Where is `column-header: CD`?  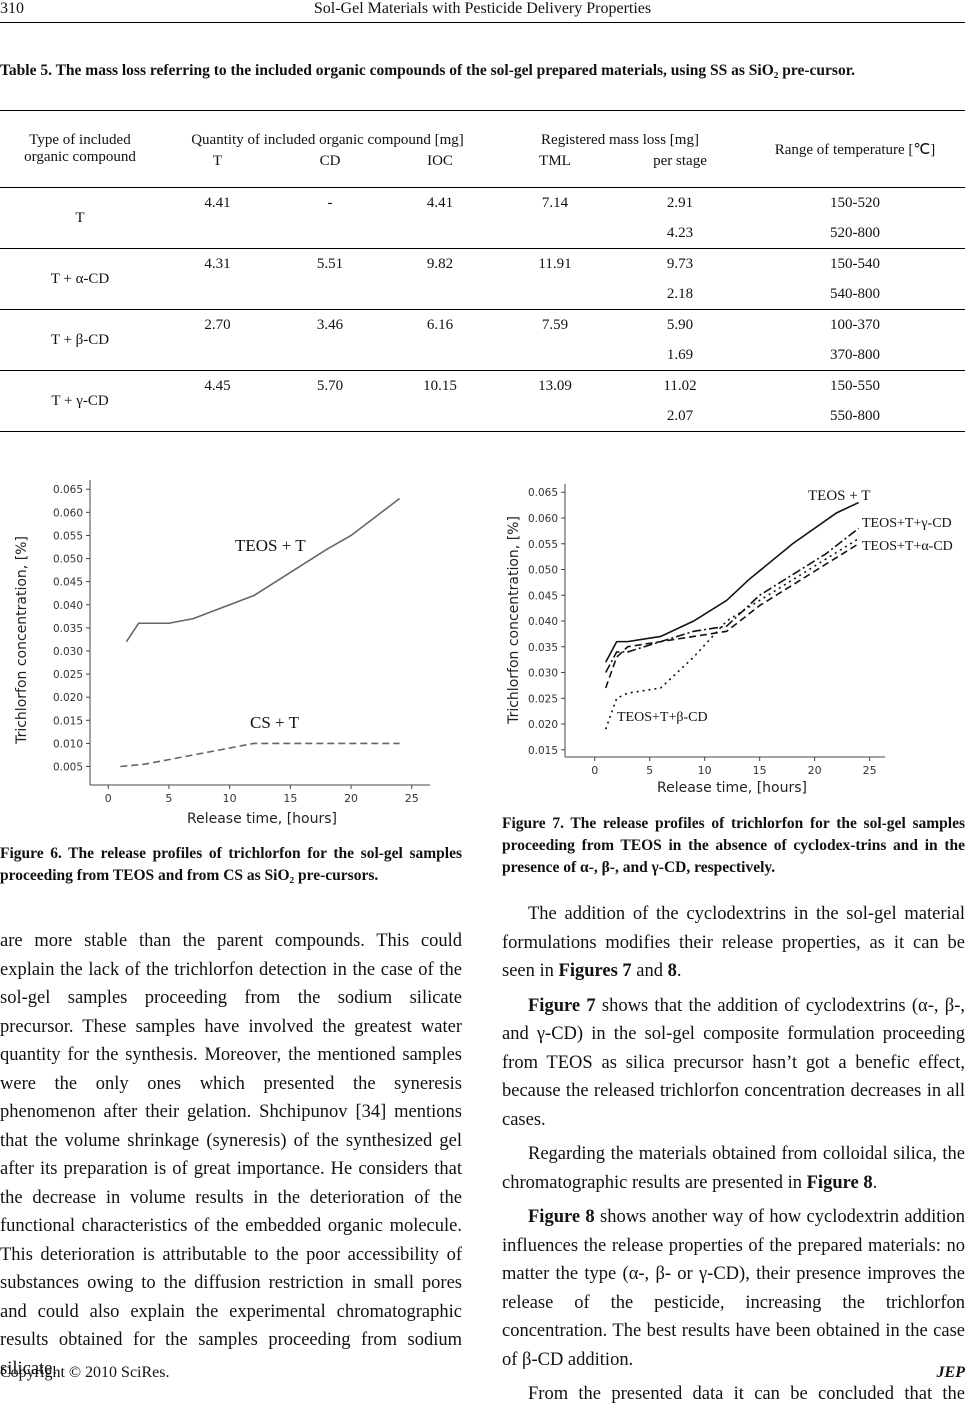 column-header: CD is located at coordinates (330, 168).